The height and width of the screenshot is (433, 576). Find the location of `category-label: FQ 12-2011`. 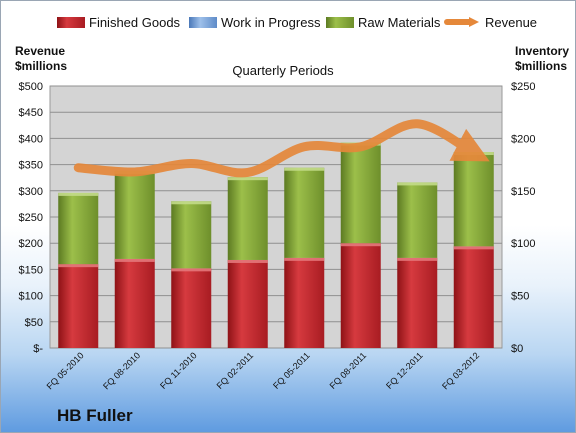

category-label: FQ 12-2011 is located at coordinates (404, 370).